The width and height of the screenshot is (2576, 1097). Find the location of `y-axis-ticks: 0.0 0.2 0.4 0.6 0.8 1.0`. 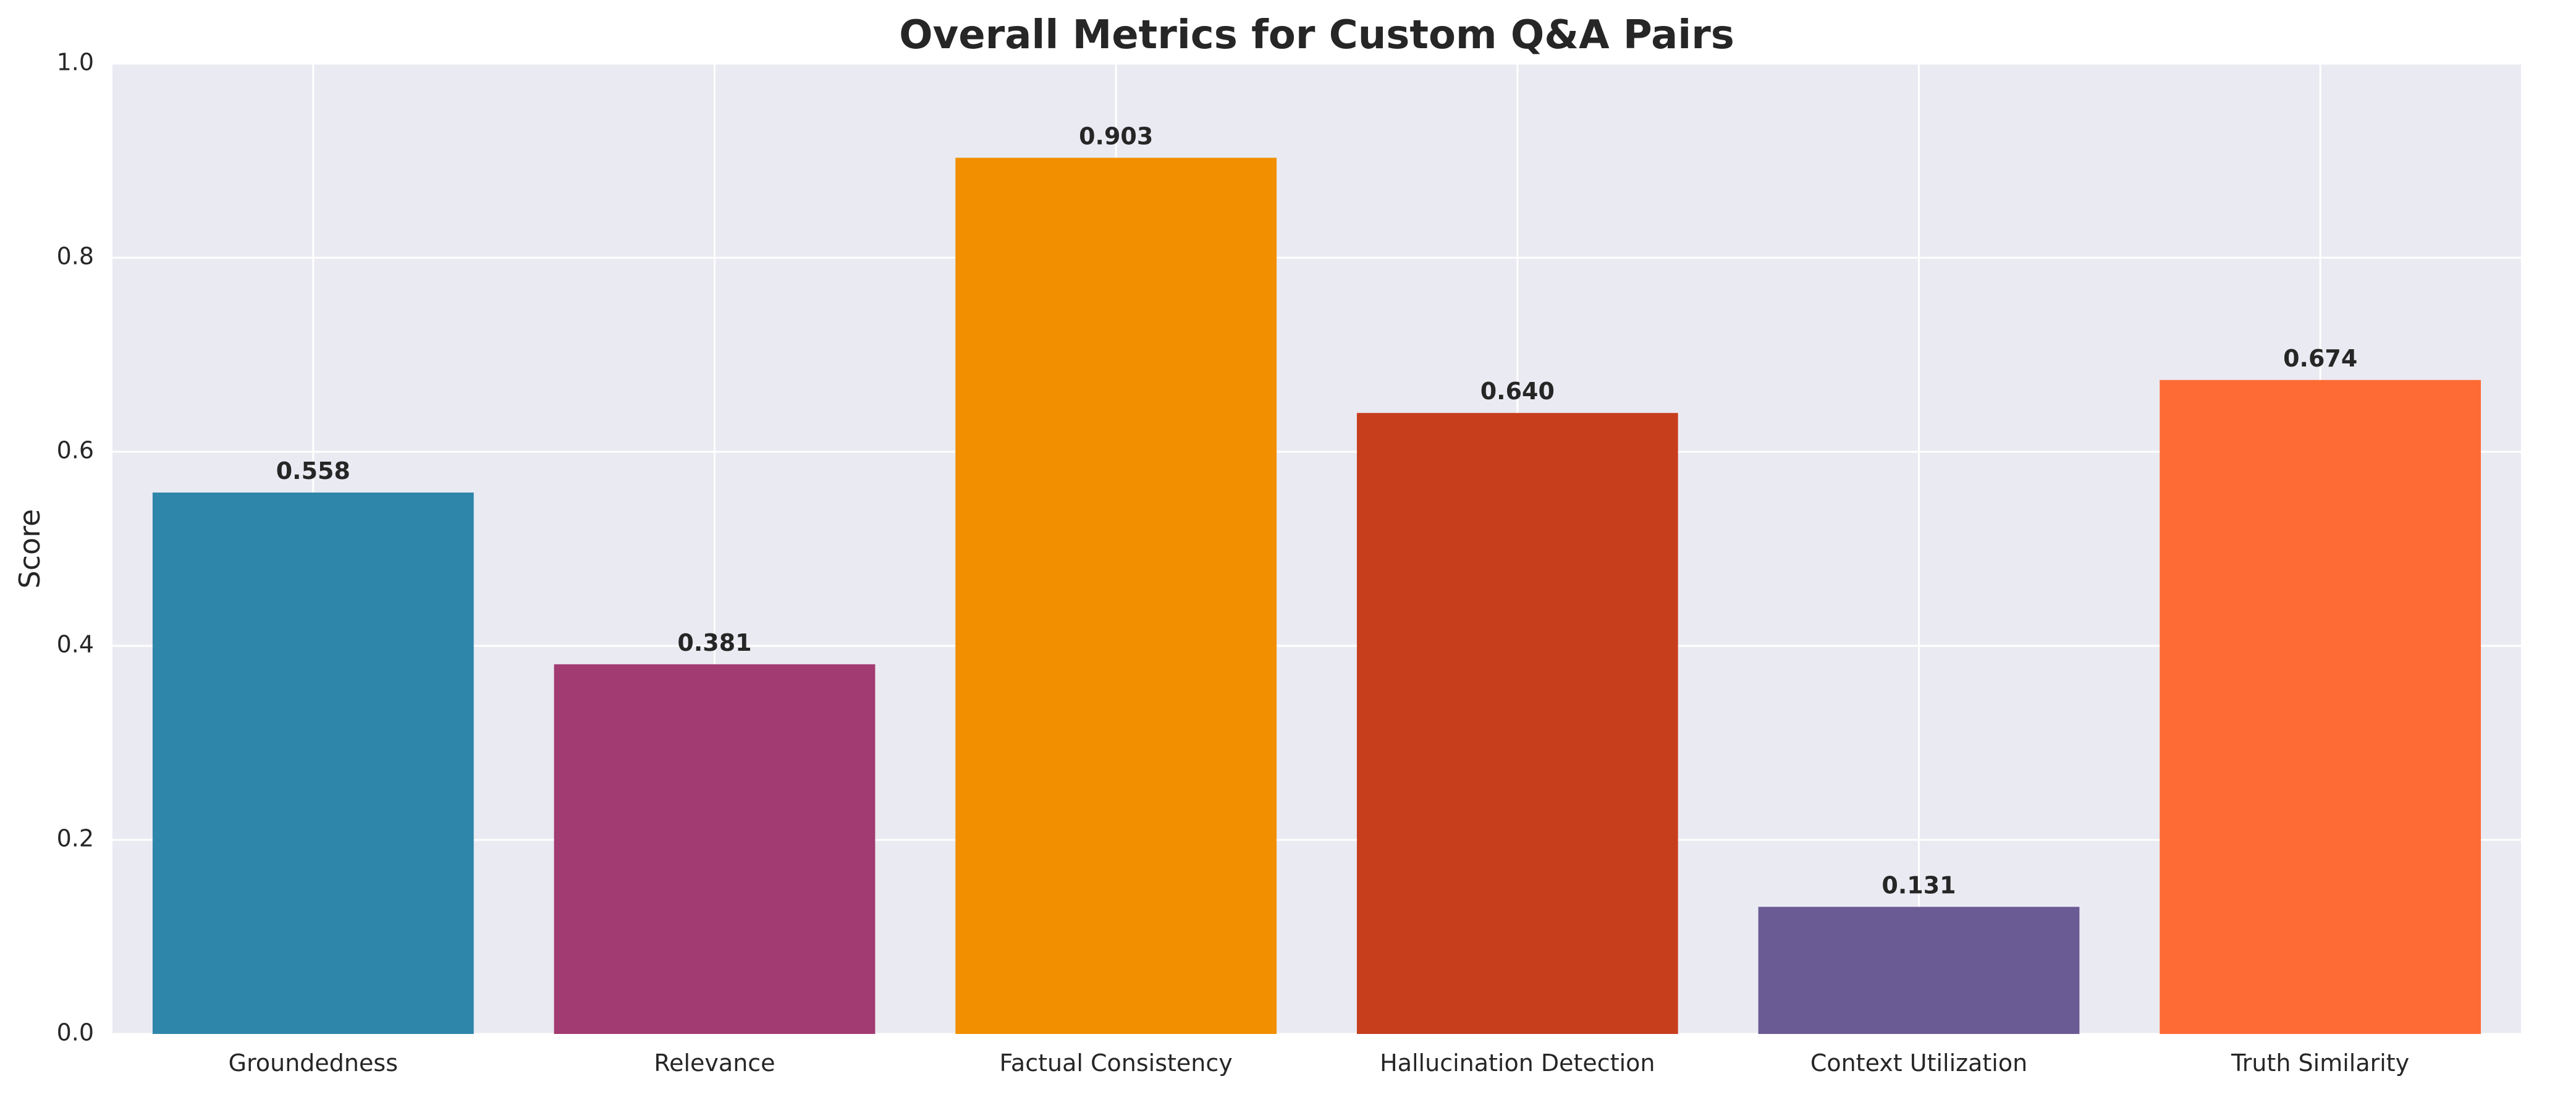

y-axis-ticks: 0.0 0.2 0.4 0.6 0.8 1.0 is located at coordinates (75, 547).